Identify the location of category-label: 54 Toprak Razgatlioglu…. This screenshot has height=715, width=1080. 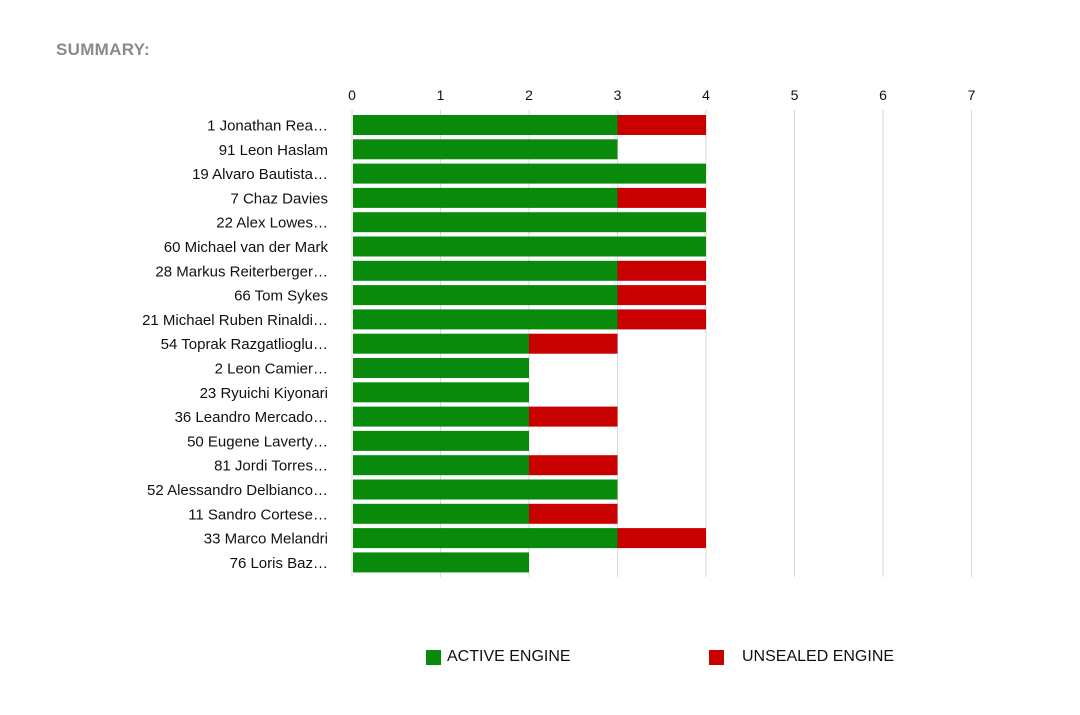
(244, 344).